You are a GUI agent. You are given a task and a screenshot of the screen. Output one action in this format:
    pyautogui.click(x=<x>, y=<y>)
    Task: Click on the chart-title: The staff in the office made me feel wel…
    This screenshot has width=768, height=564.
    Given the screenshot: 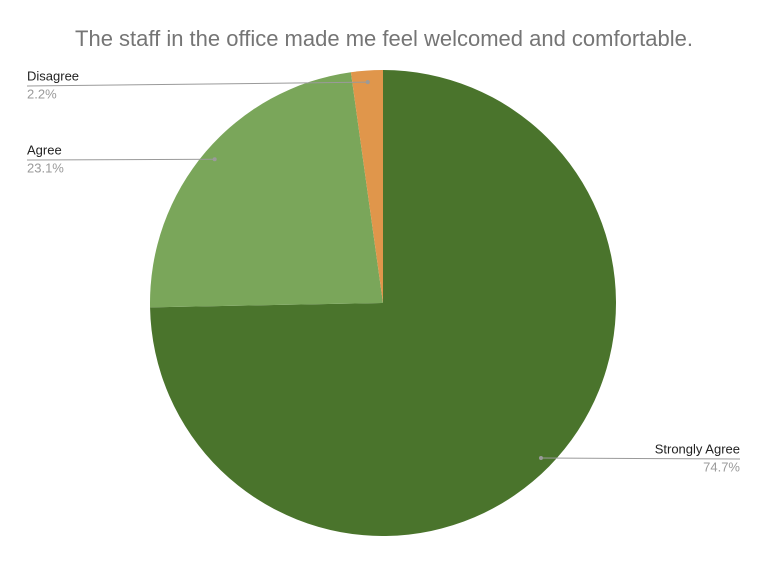 What is the action you would take?
    pyautogui.click(x=384, y=38)
    